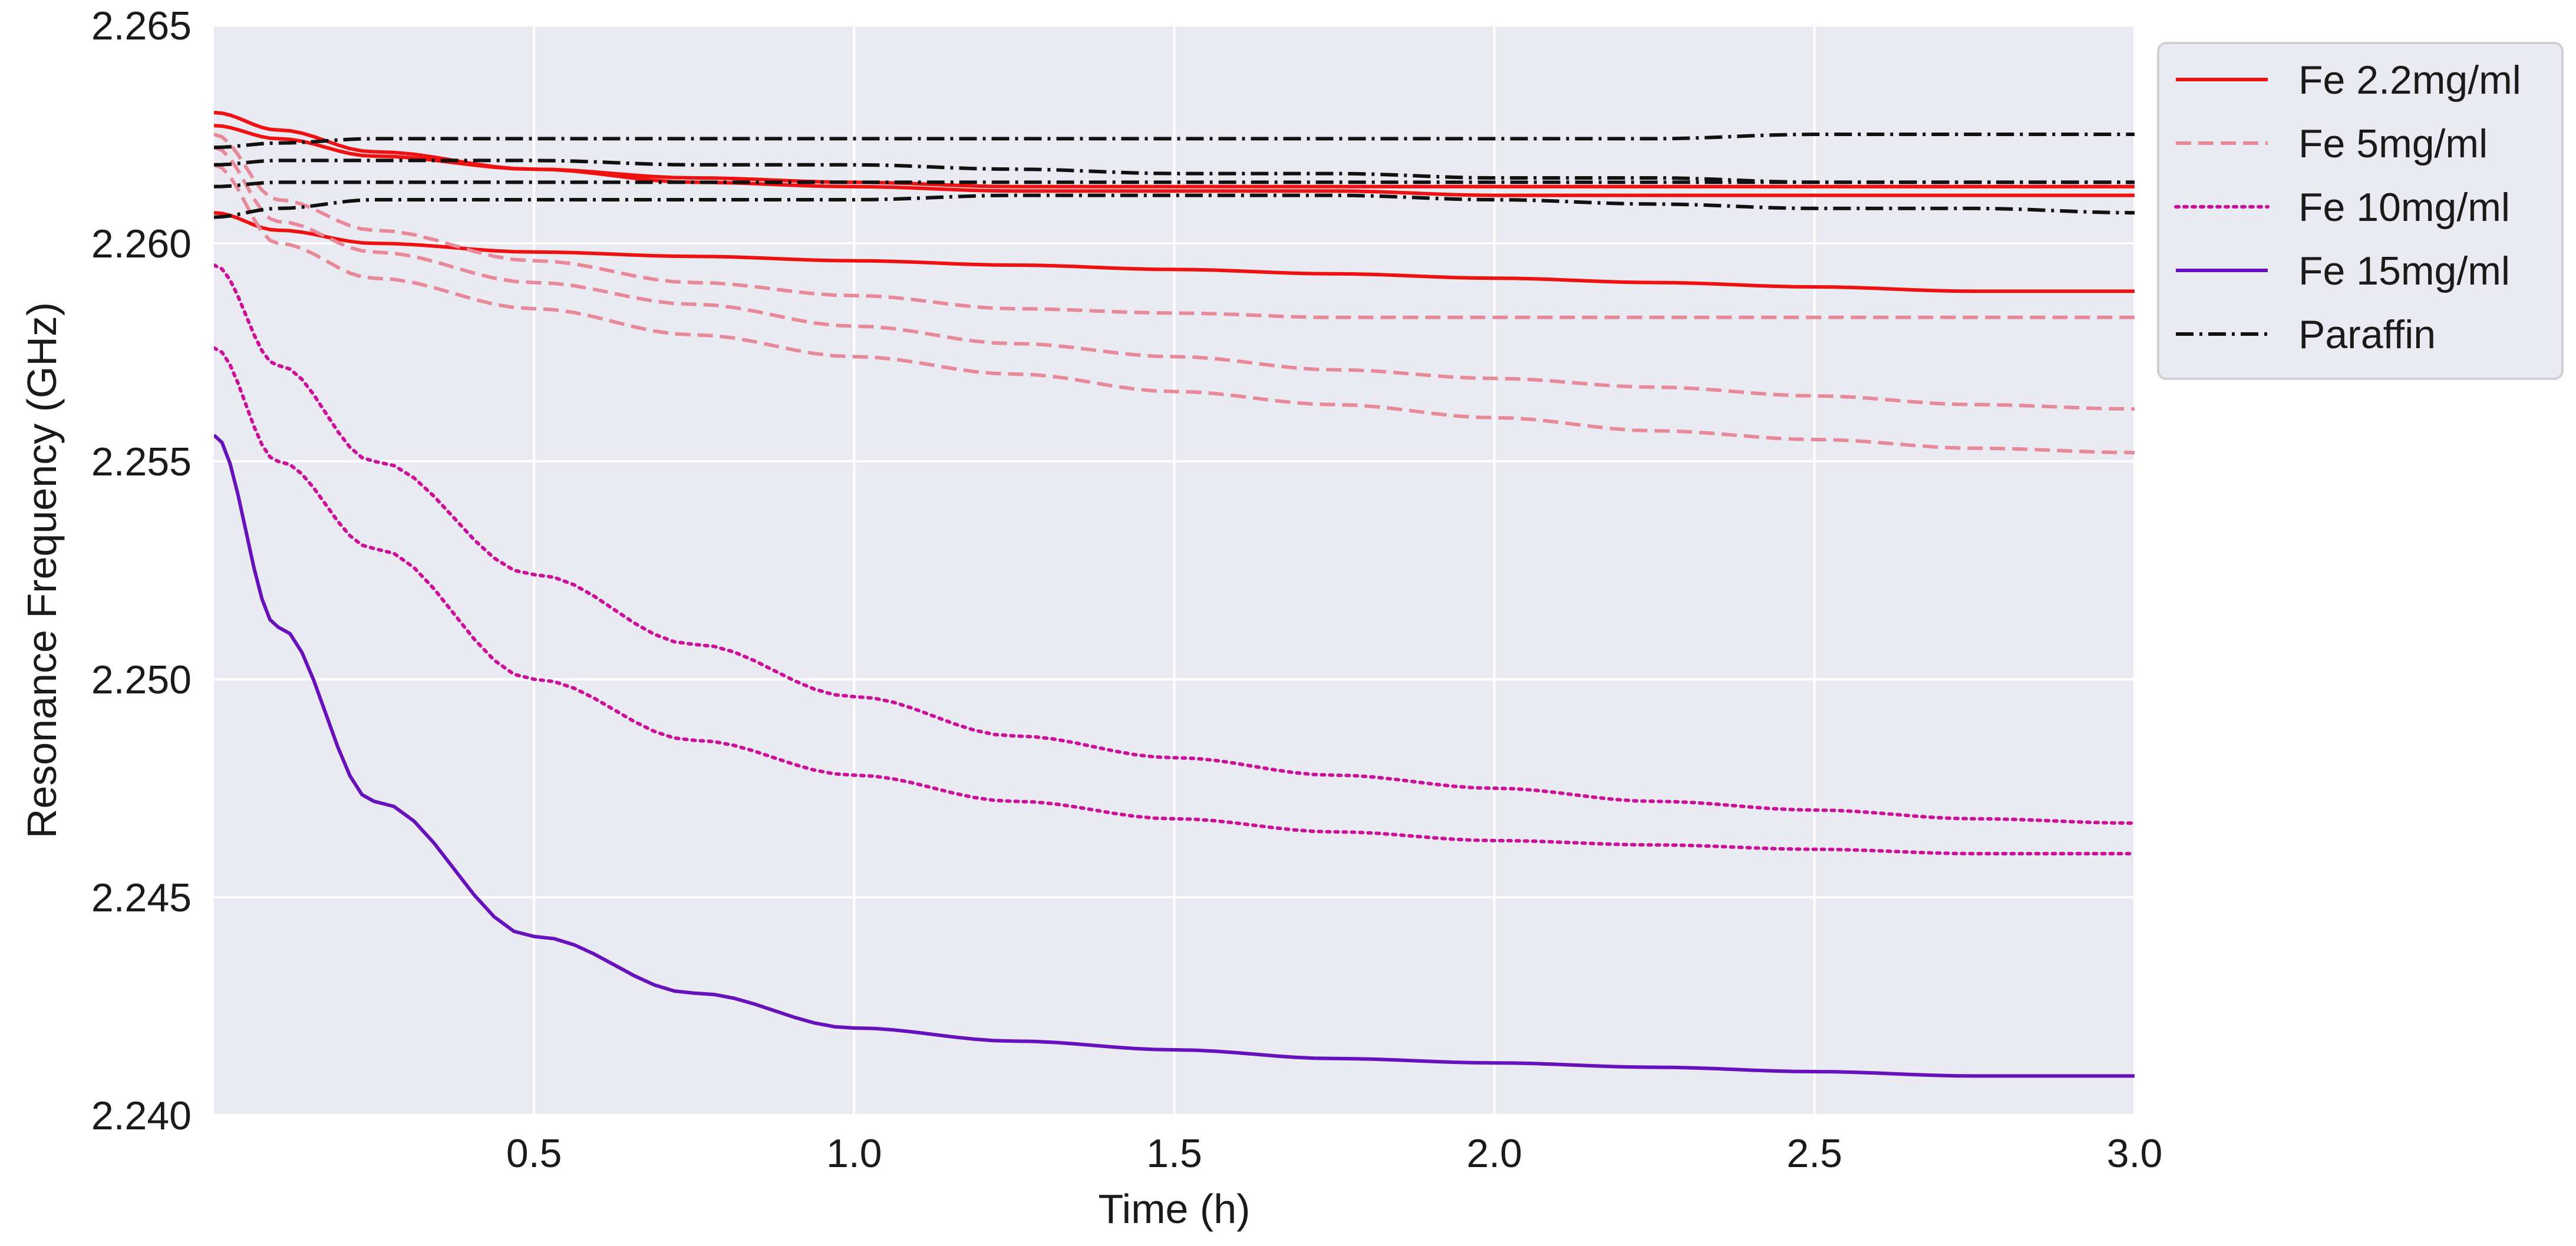  I want to click on y-tick-label: 2.245, so click(141, 897).